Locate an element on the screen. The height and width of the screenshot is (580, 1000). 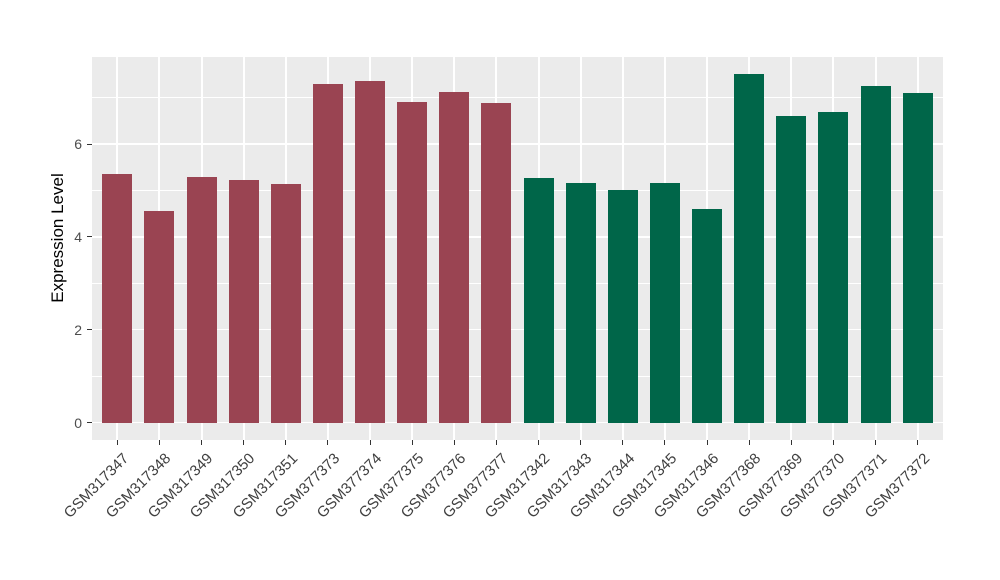
bar-GSM377372 is located at coordinates (917, 257).